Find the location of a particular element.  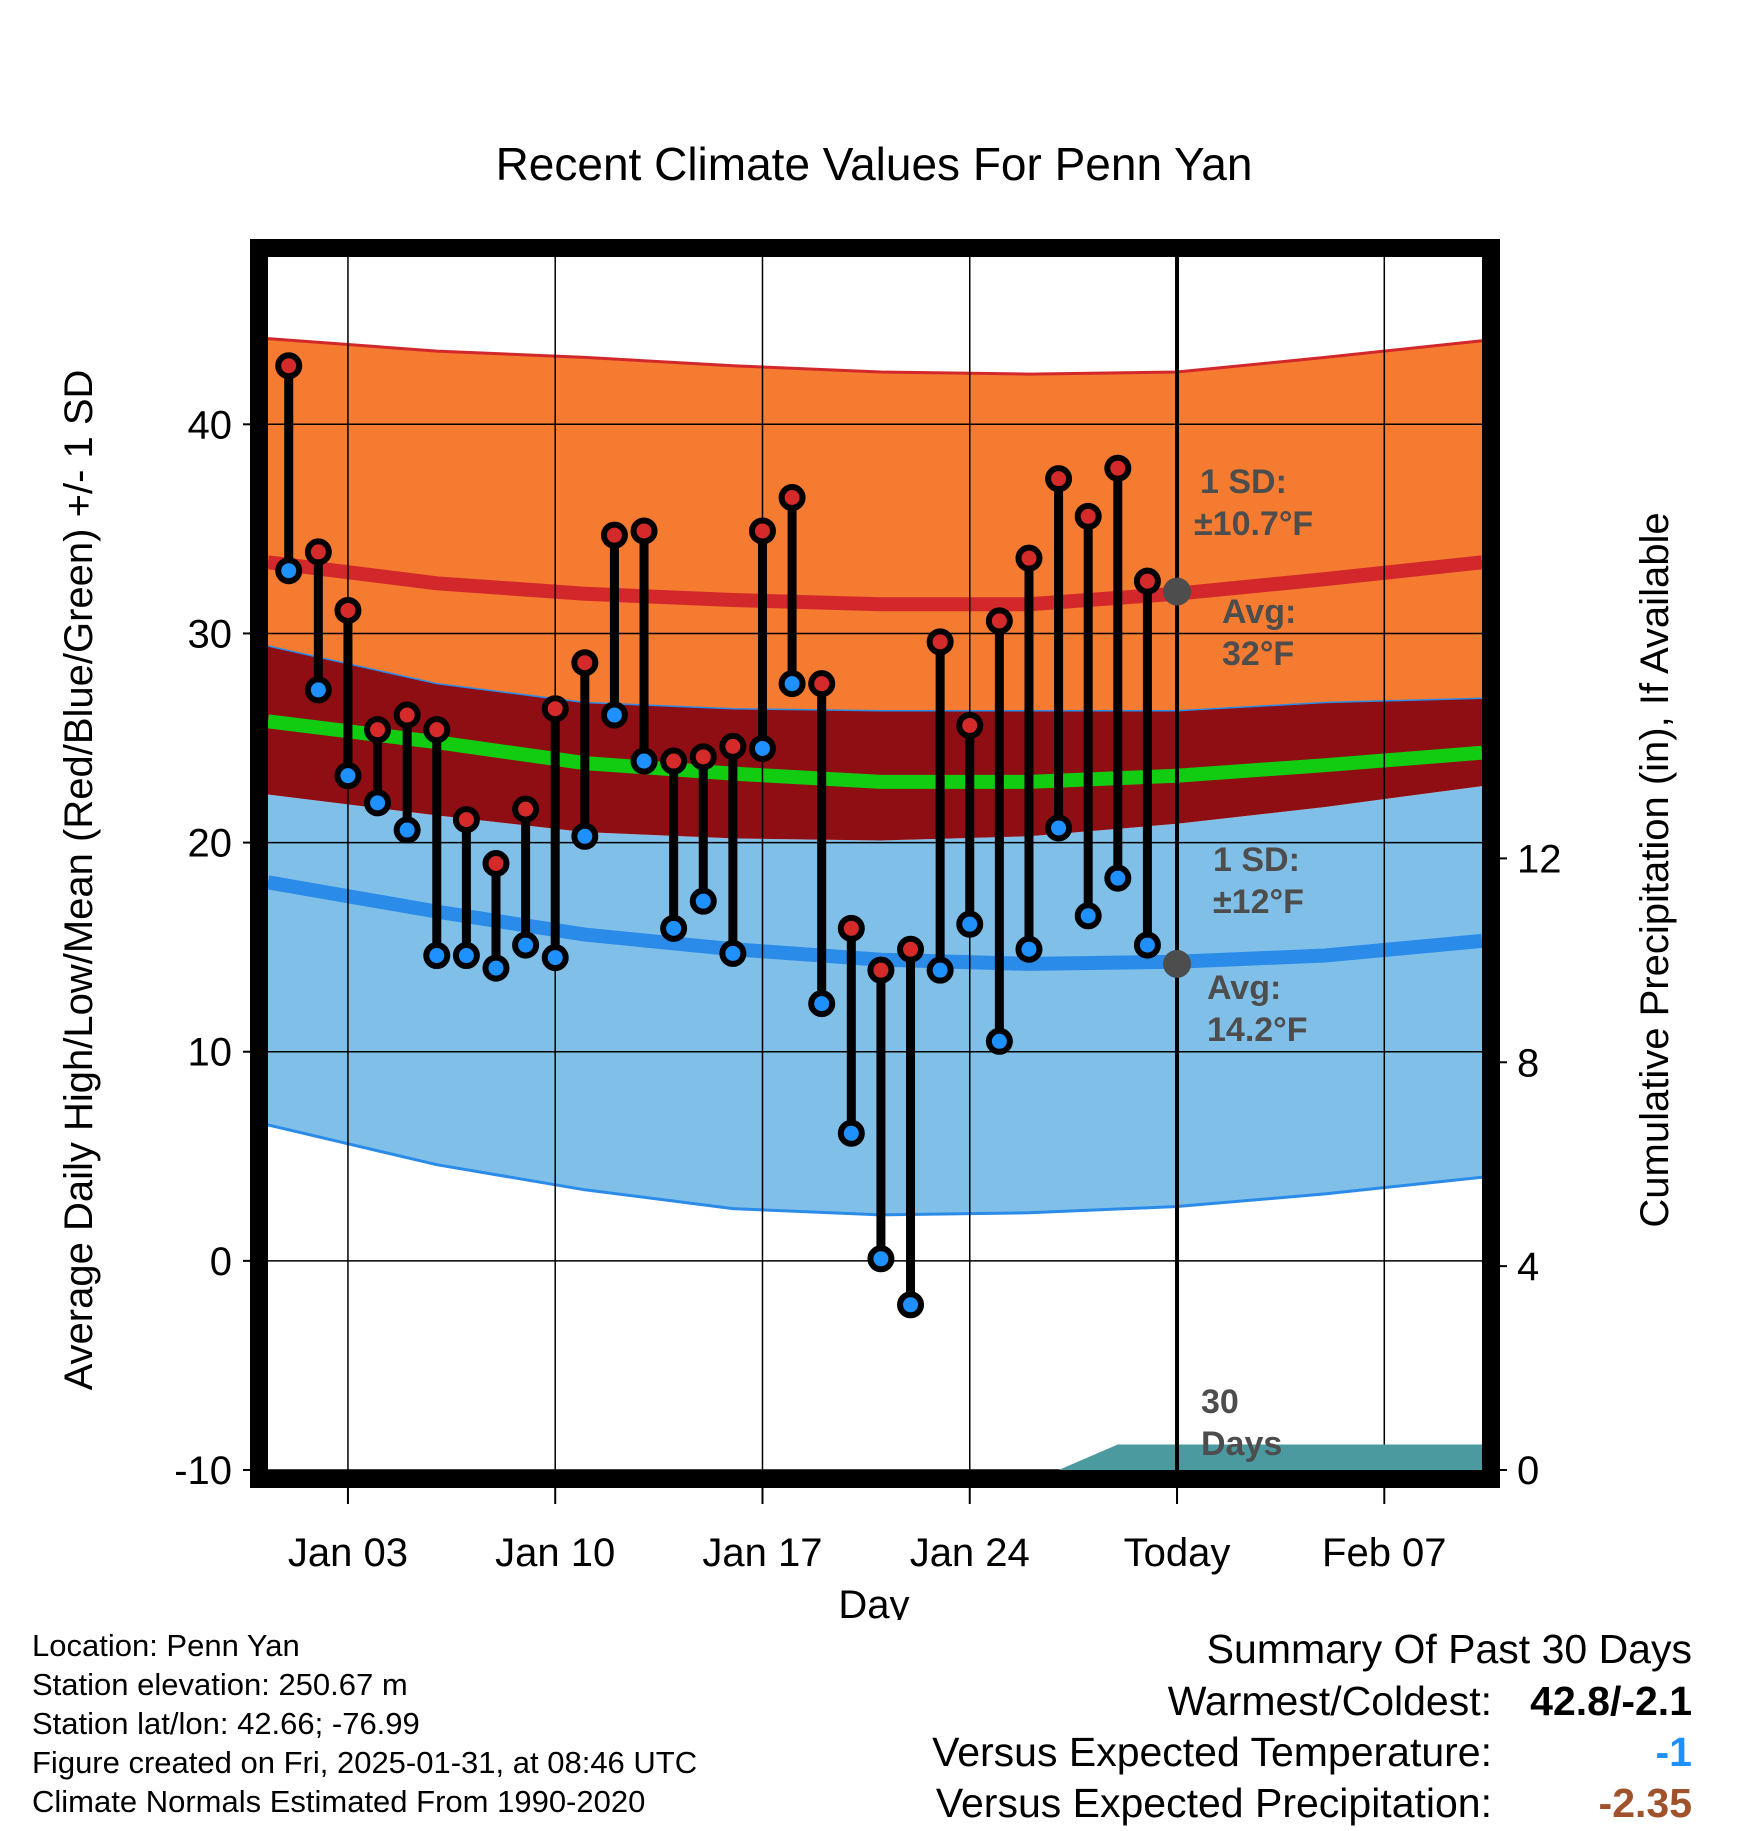

y-right-tick-label: 12 is located at coordinates (1539, 859).